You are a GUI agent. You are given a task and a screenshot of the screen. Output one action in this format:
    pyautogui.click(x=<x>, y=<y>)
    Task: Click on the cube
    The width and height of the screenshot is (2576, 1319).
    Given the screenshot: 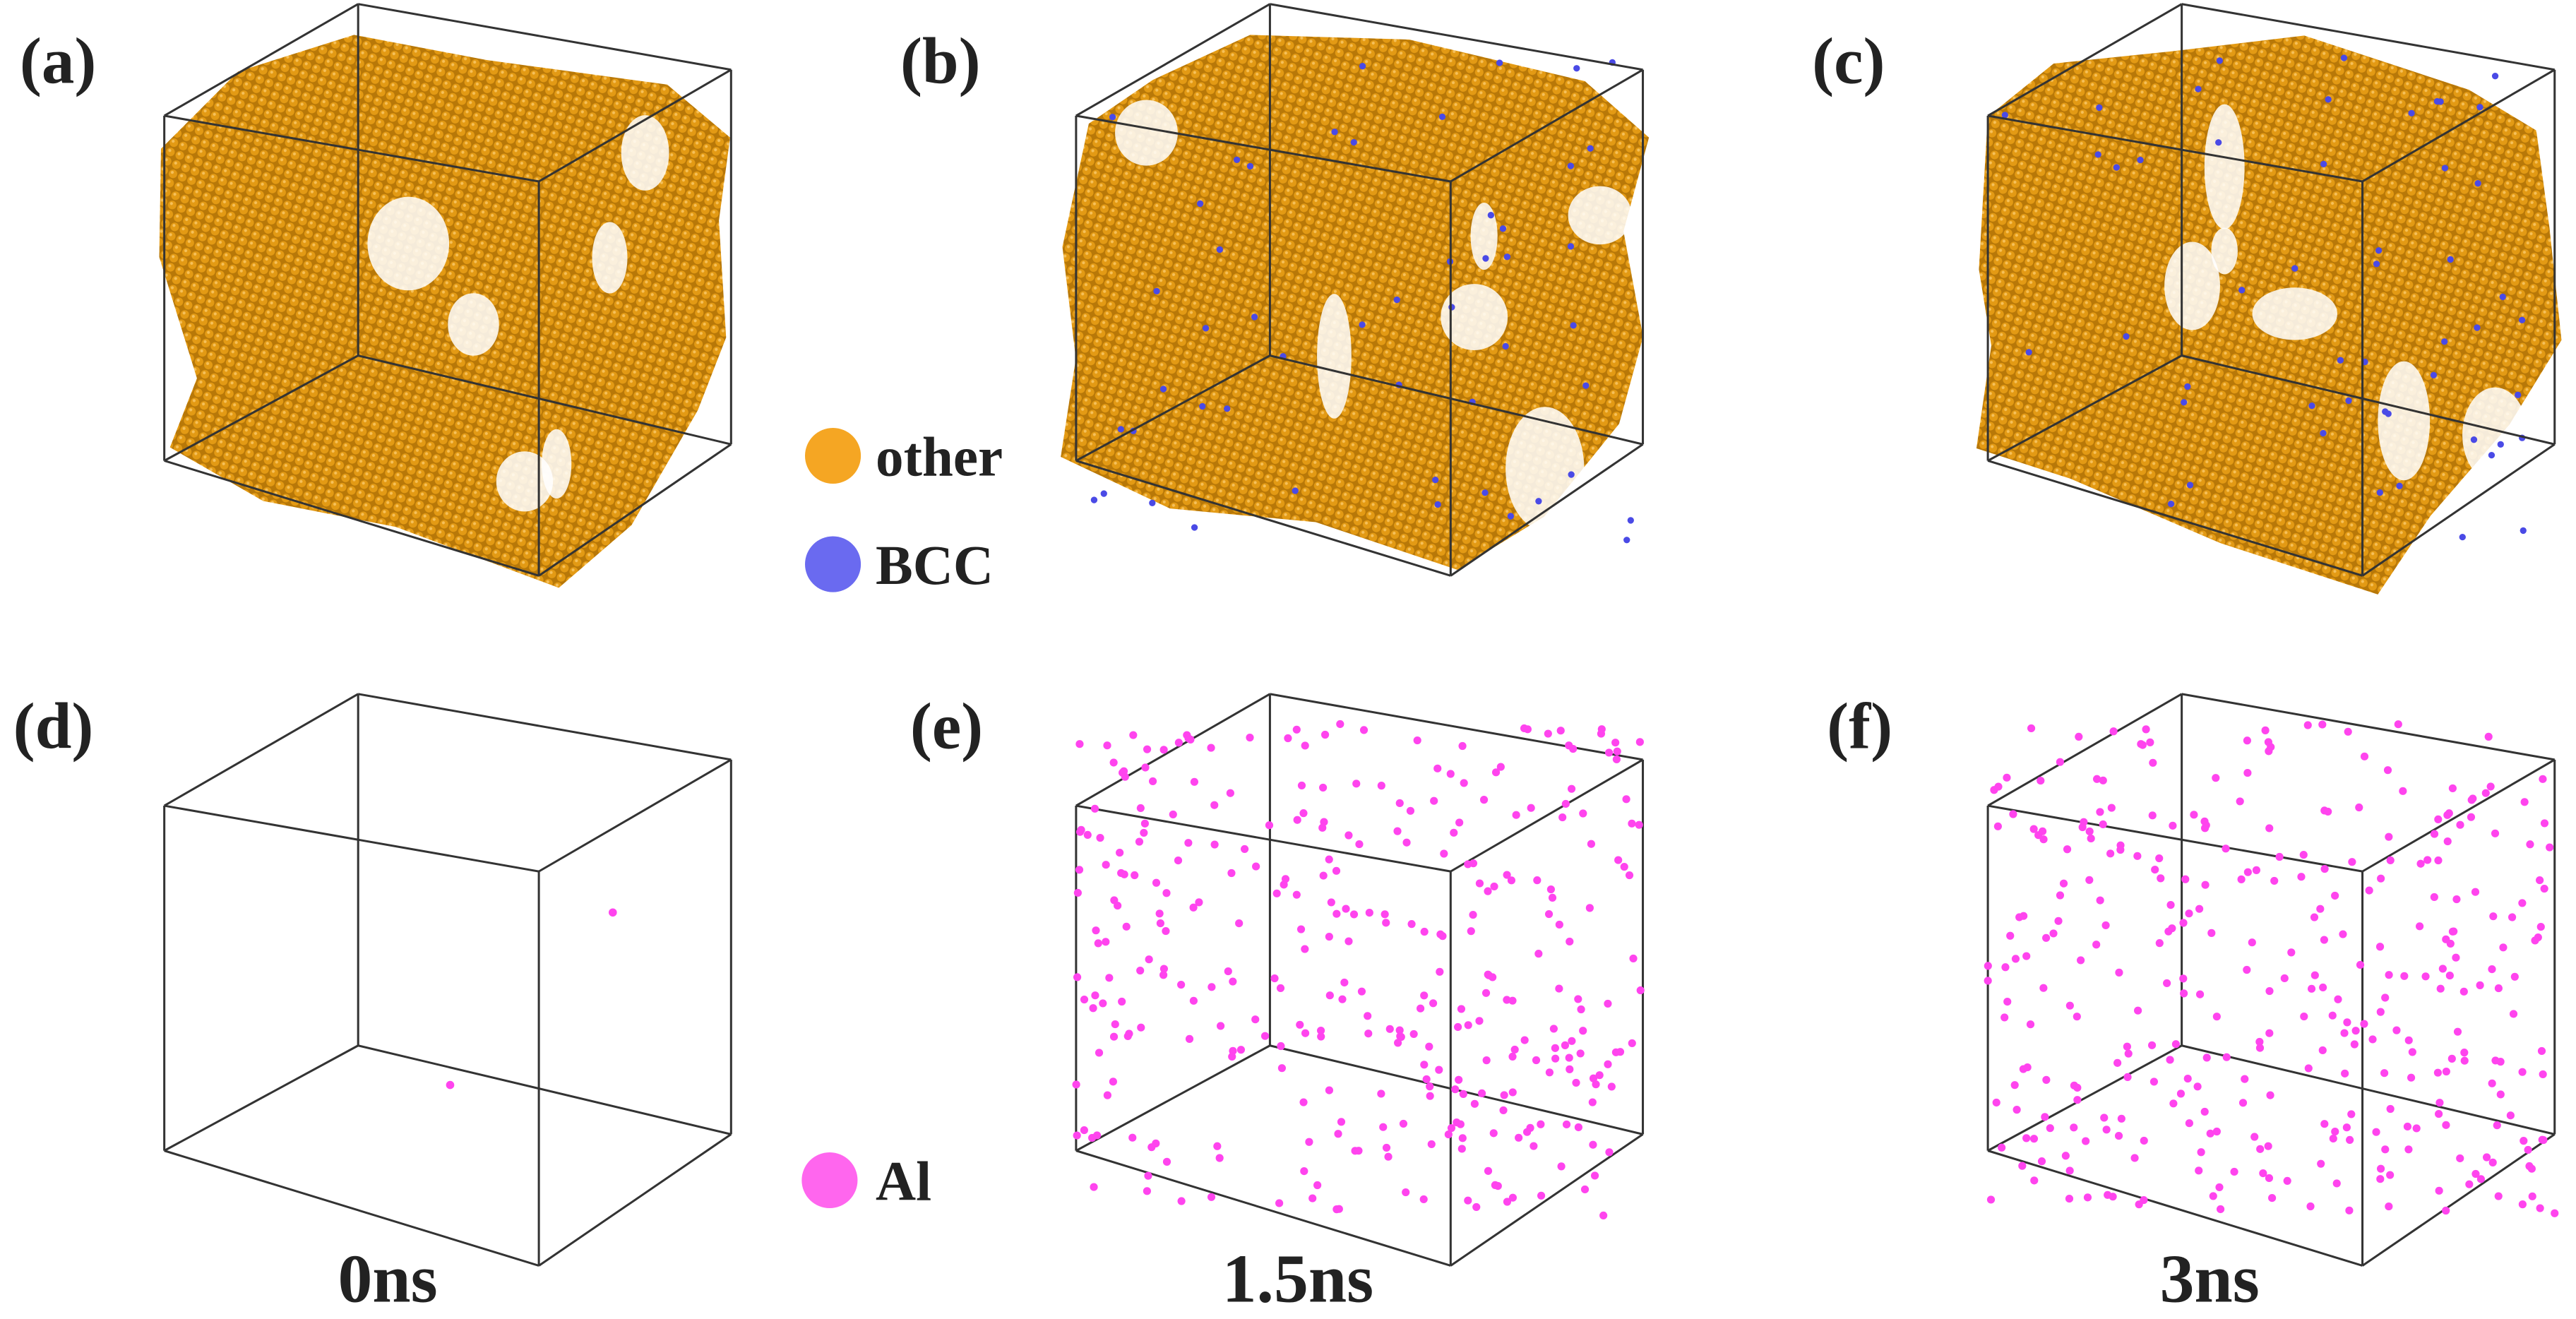 What is the action you would take?
    pyautogui.click(x=447, y=290)
    